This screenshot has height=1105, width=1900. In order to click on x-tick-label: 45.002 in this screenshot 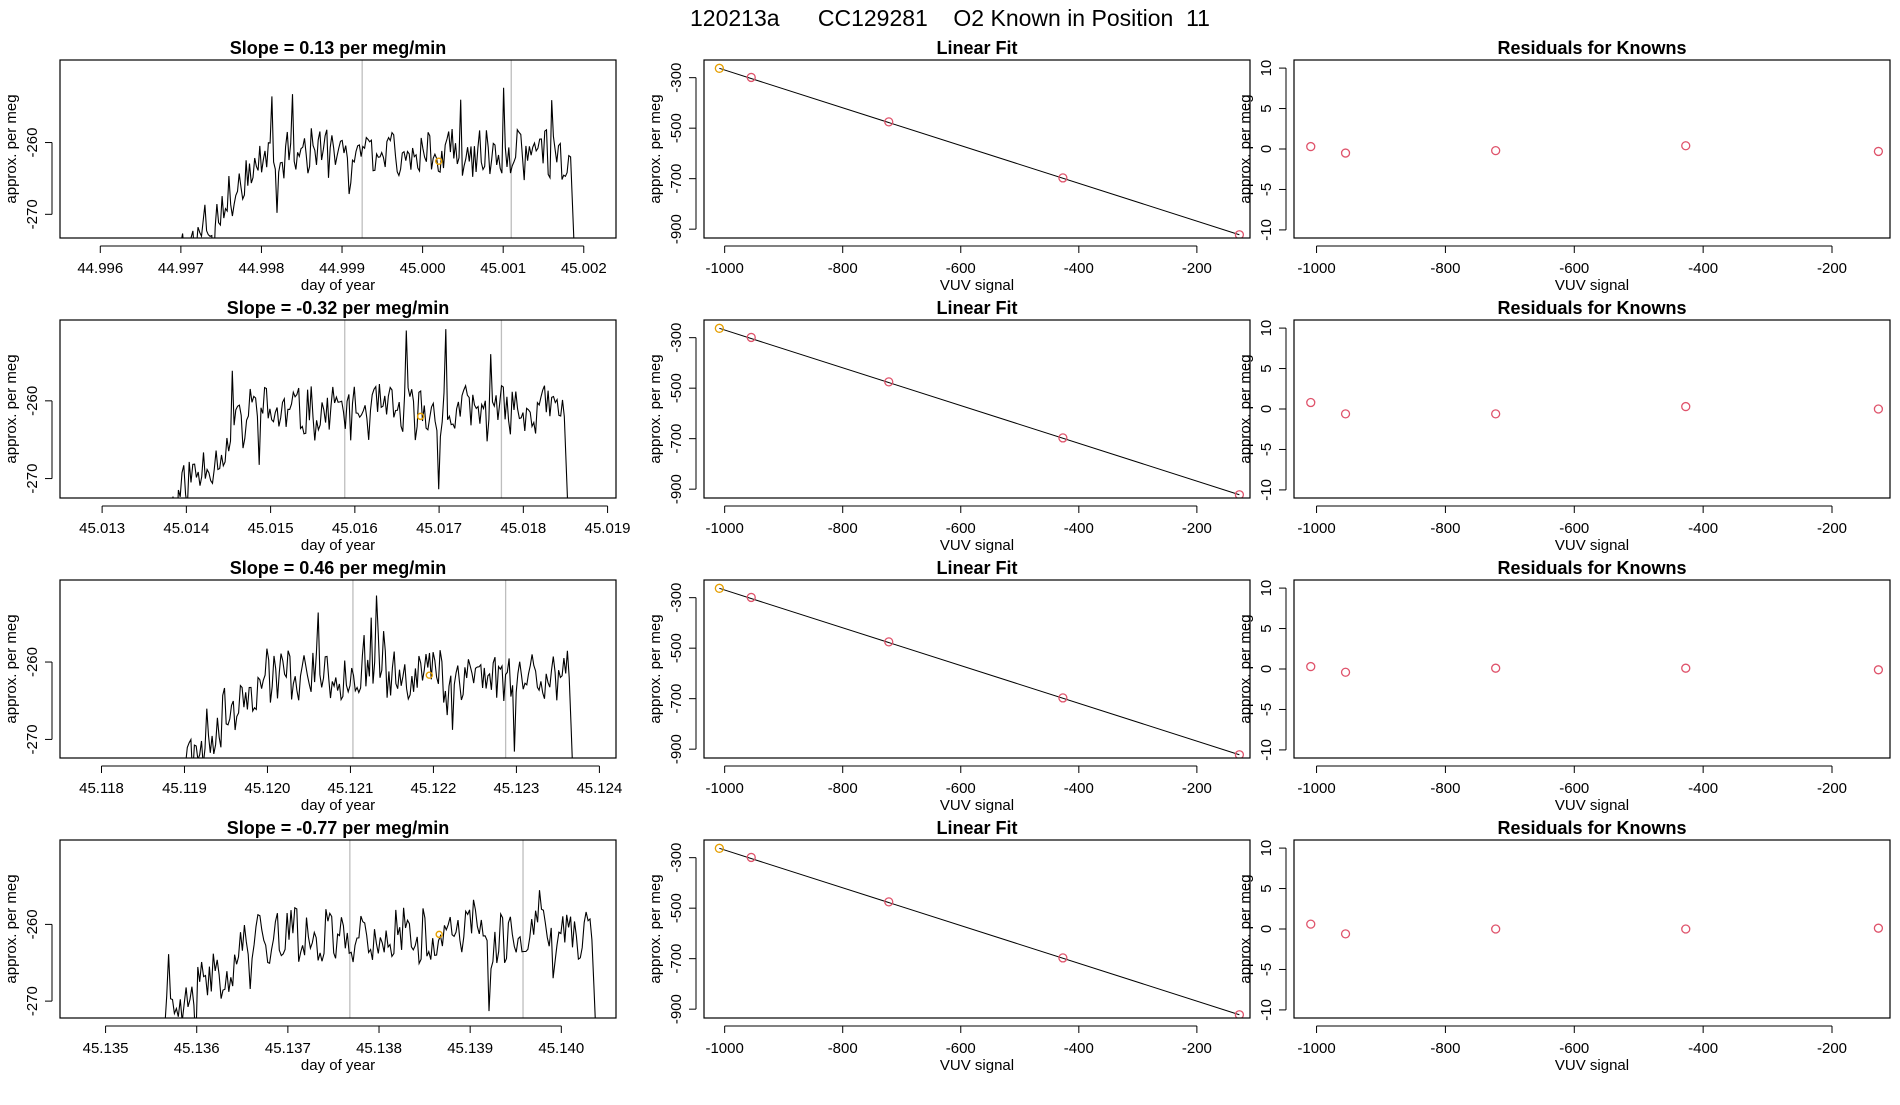, I will do `click(584, 268)`.